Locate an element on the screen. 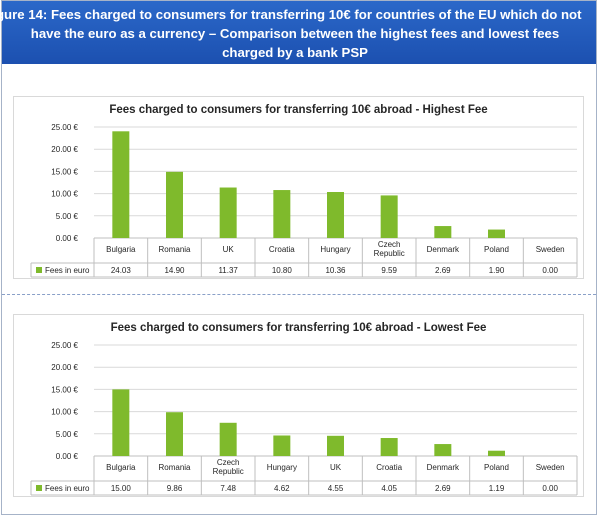  data-label: 1.90 is located at coordinates (497, 270).